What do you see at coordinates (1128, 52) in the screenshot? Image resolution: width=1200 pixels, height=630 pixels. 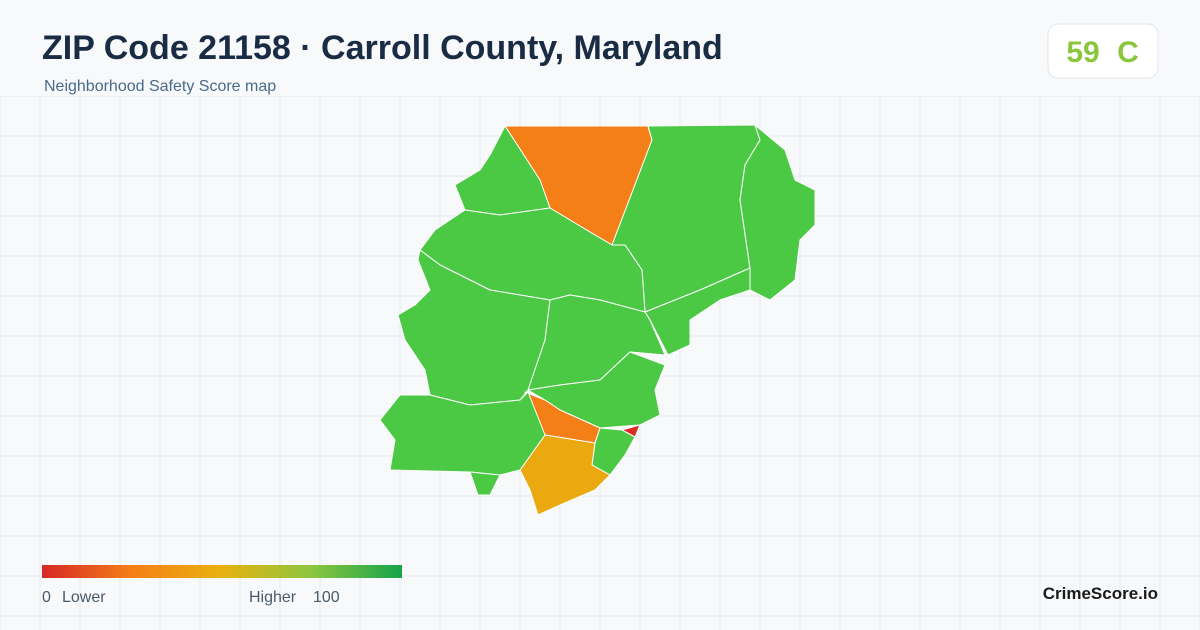 I see `score-grade: C` at bounding box center [1128, 52].